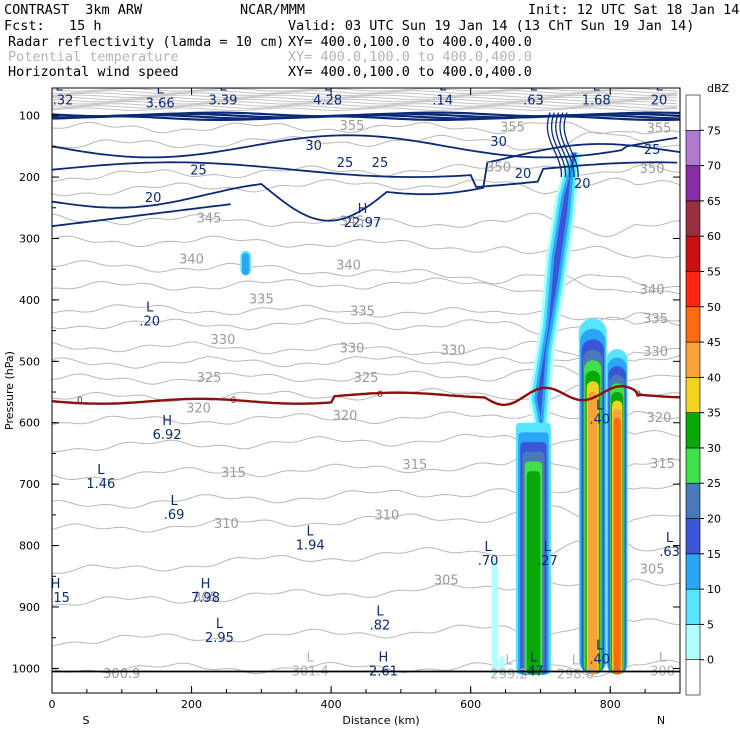 The width and height of the screenshot is (740, 740). Describe the element at coordinates (387, 516) in the screenshot. I see `theta-label-310: 310` at that location.